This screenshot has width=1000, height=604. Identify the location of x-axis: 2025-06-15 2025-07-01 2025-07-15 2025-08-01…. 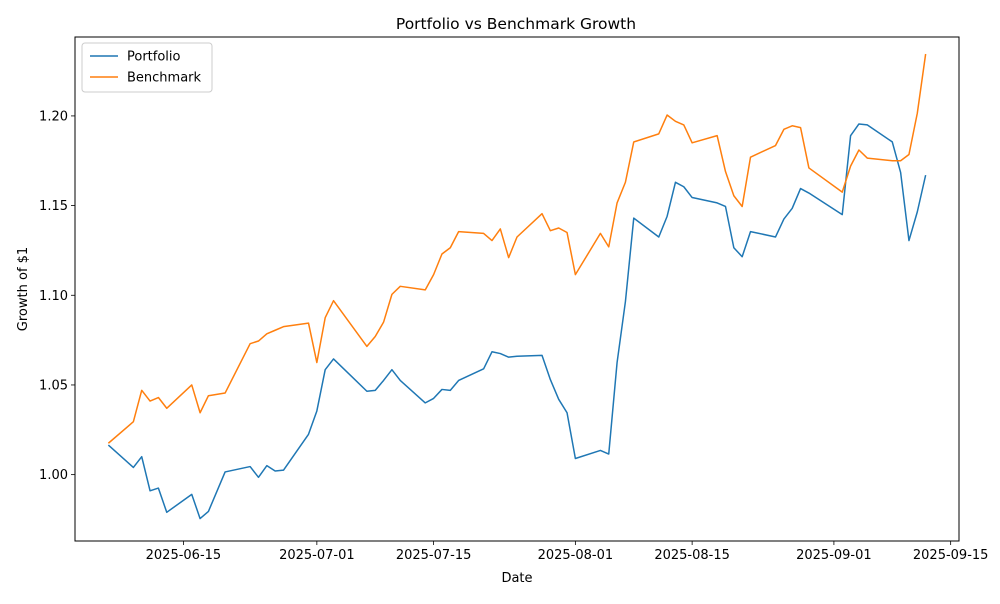
(567, 552).